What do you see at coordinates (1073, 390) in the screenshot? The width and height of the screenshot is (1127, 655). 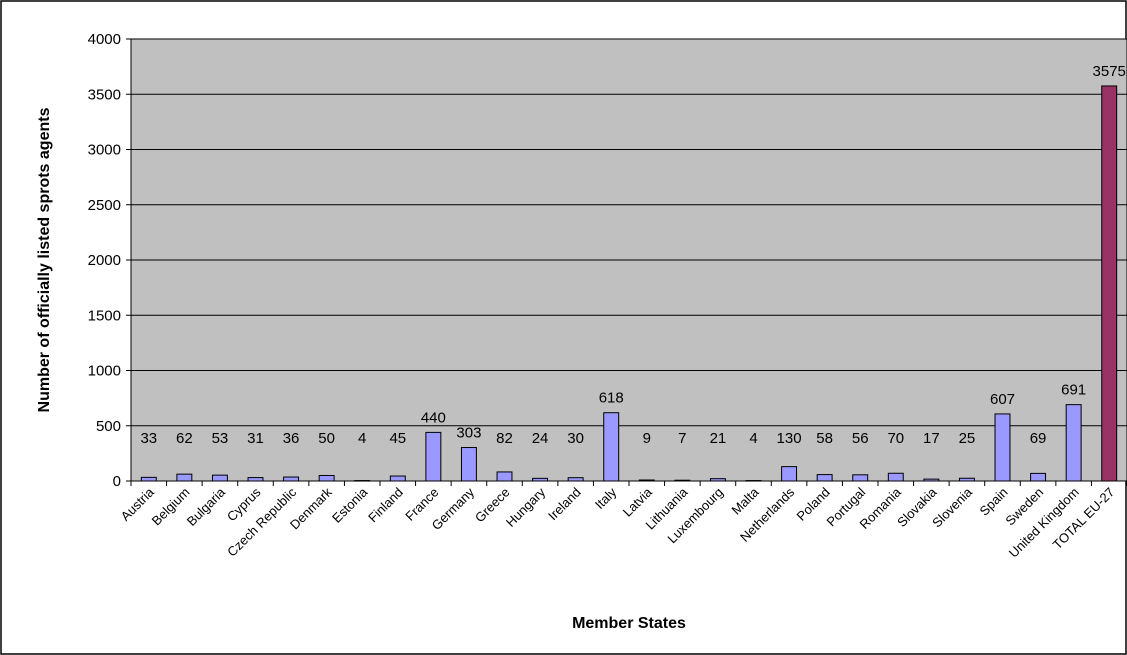 I see `data-label: 691` at bounding box center [1073, 390].